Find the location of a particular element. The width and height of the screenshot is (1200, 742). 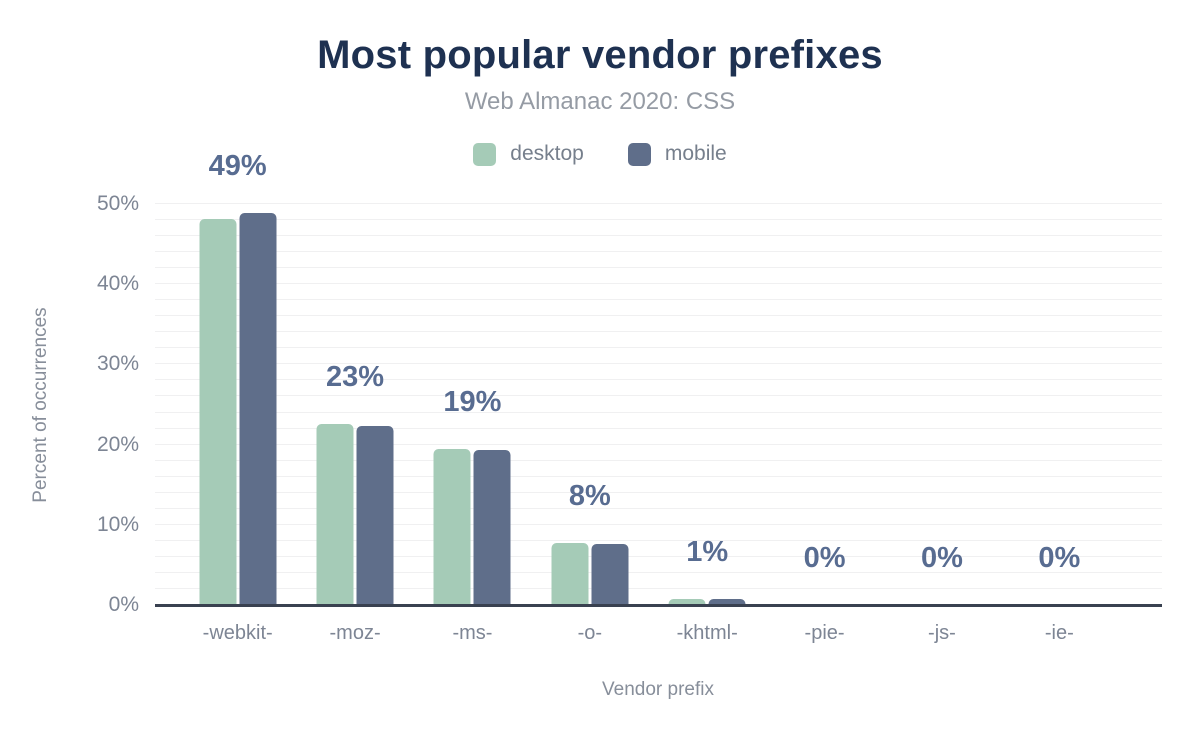

x-tick-label: -moz- is located at coordinates (355, 633).